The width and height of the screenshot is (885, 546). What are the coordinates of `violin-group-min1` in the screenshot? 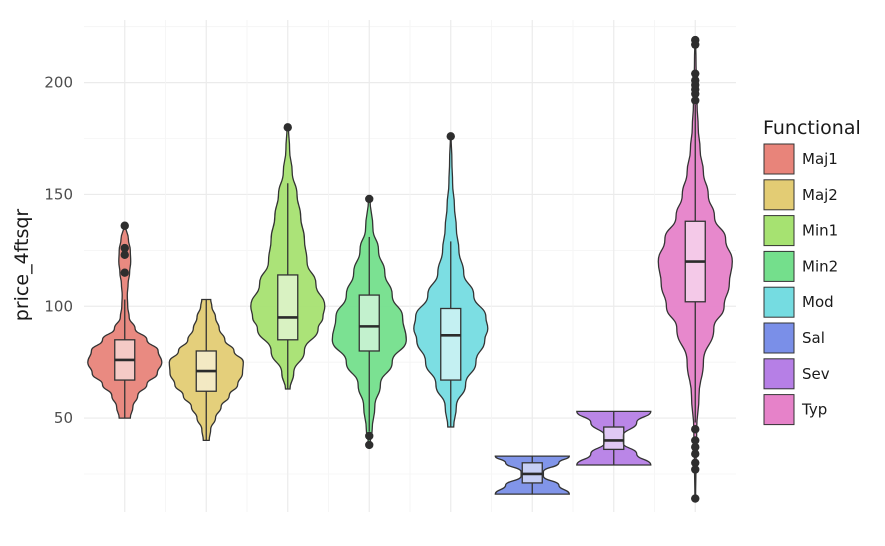 It's located at (288, 256).